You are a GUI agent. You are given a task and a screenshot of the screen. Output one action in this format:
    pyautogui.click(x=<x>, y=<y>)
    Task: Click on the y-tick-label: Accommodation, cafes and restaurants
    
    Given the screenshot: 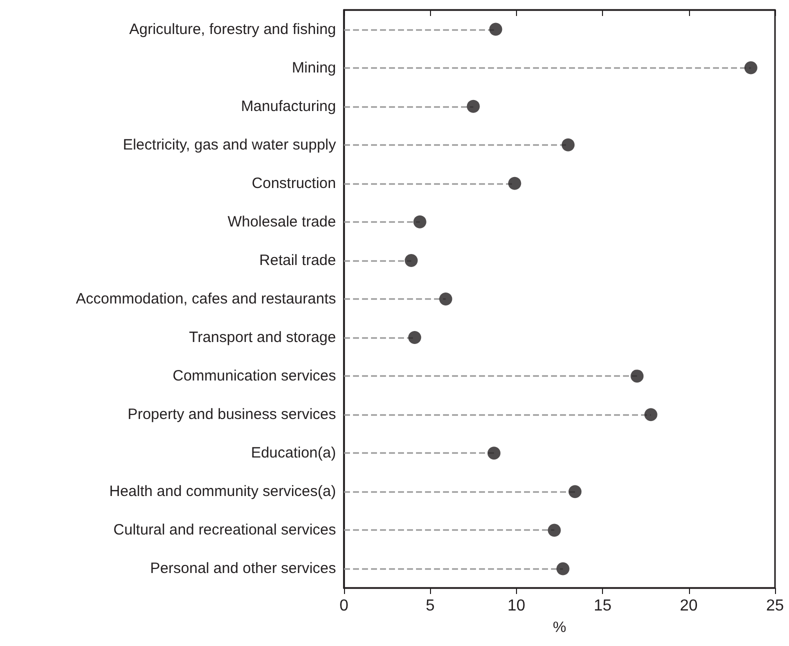 What is the action you would take?
    pyautogui.click(x=206, y=299)
    